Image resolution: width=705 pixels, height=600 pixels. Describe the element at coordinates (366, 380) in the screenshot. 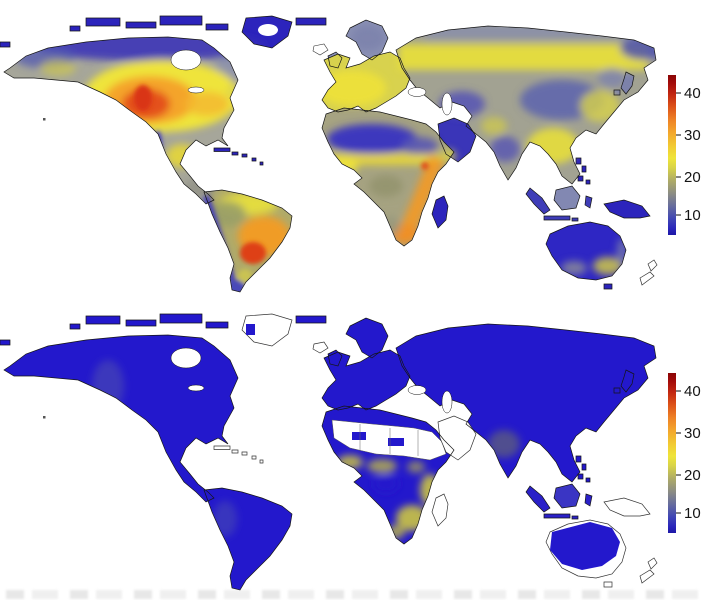

I see `landmass-europe` at that location.